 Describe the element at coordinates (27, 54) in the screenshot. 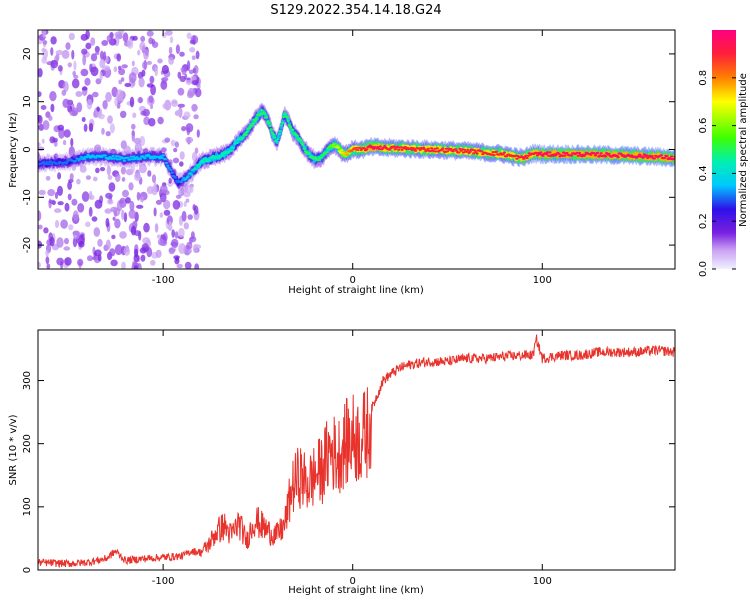

I see `y-tick-label: 20` at that location.